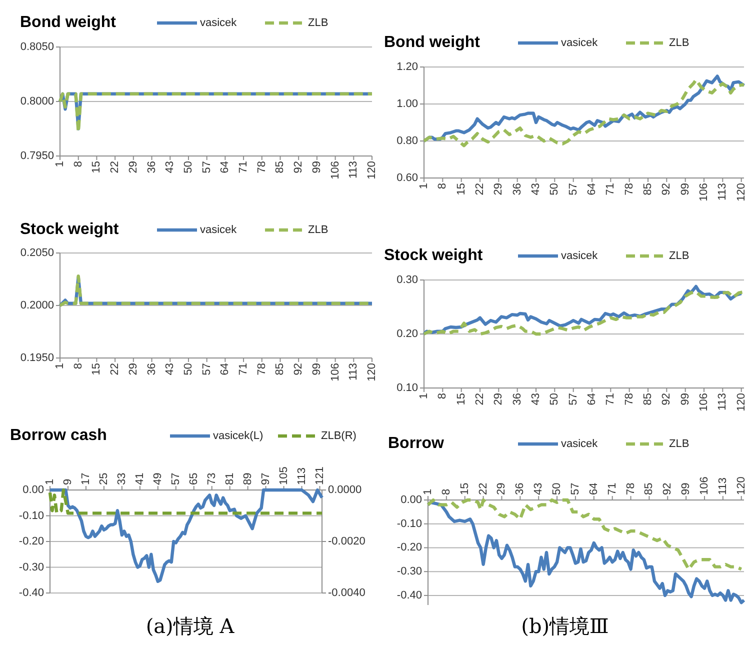  What do you see at coordinates (122, 478) in the screenshot?
I see `x-tick-label: 33` at bounding box center [122, 478].